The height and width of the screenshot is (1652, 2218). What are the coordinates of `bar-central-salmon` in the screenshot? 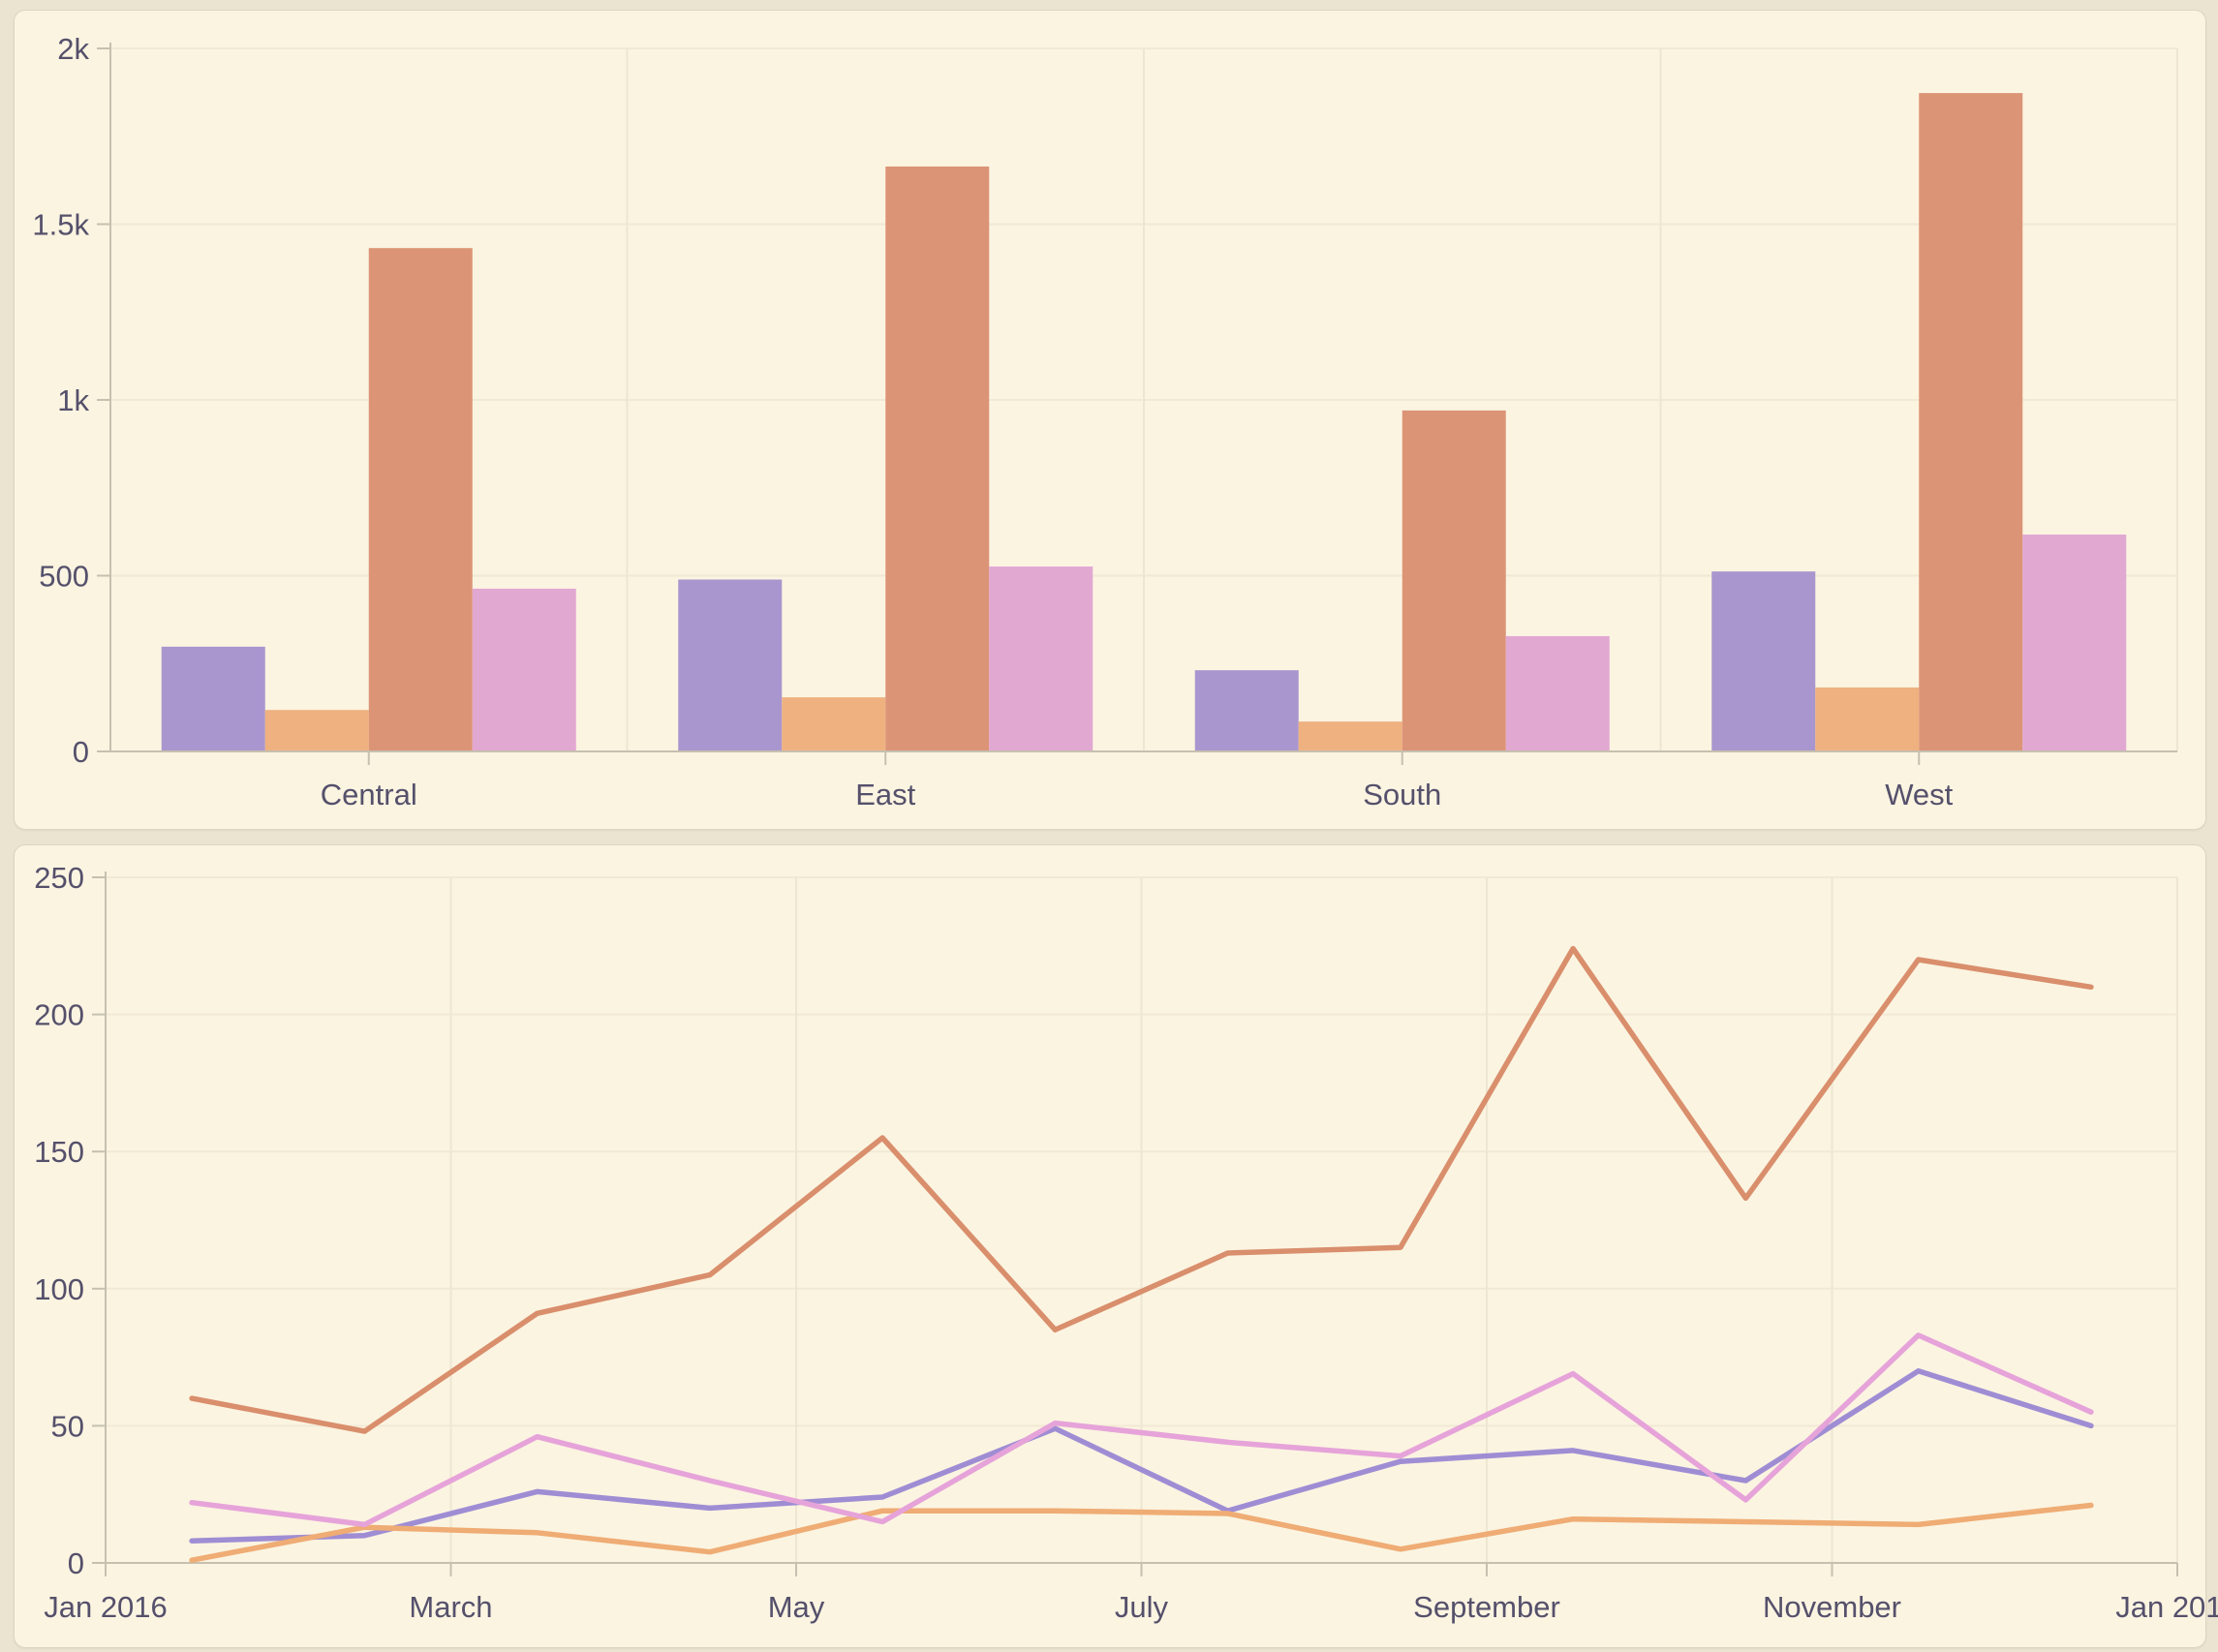 It's located at (420, 500).